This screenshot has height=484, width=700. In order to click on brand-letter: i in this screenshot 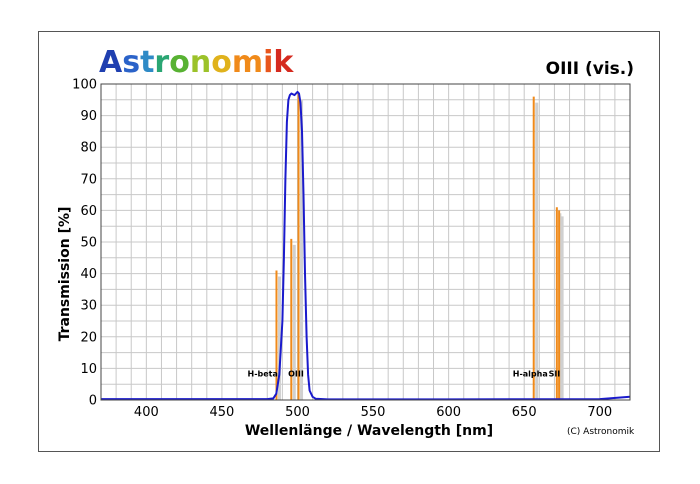, I will do `click(268, 62)`.